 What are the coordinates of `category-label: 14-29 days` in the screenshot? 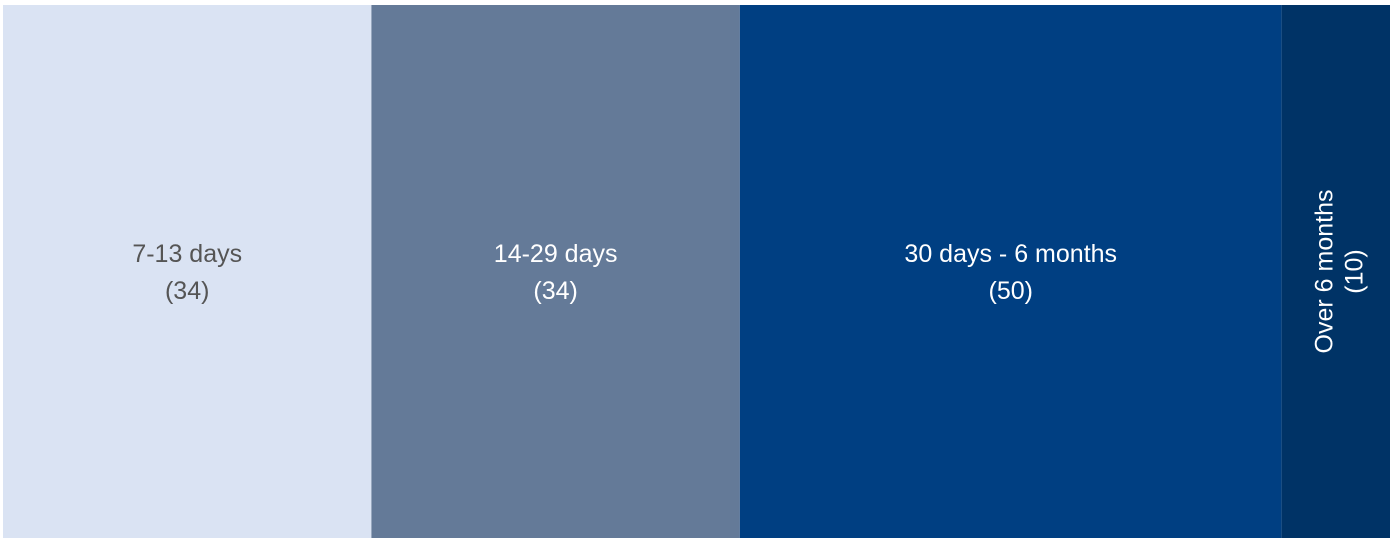 It's located at (556, 254).